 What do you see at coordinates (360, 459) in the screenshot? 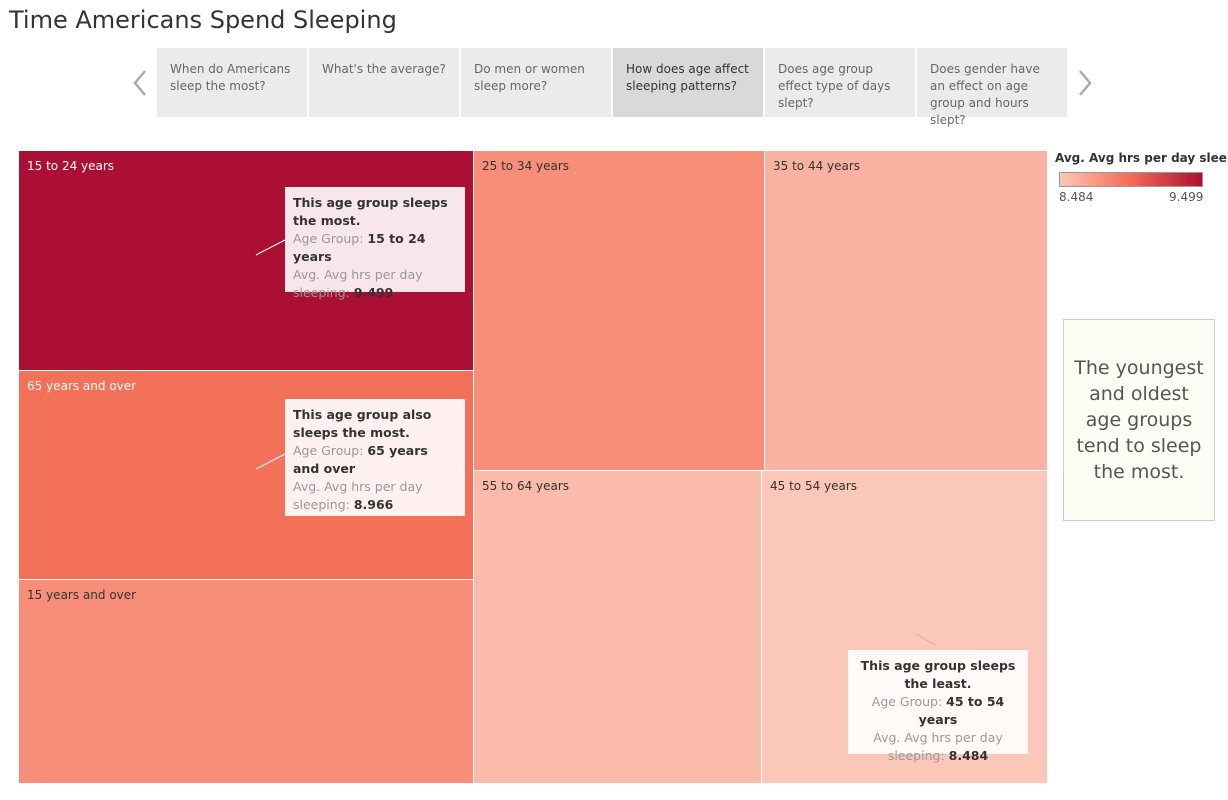
I see `annotation-group-value: 65 years and over` at bounding box center [360, 459].